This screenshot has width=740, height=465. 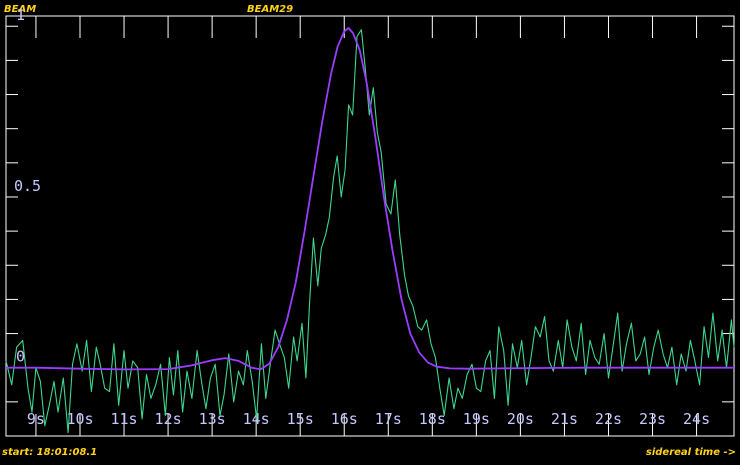 What do you see at coordinates (608, 419) in the screenshot?
I see `x-tick-label: 22s` at bounding box center [608, 419].